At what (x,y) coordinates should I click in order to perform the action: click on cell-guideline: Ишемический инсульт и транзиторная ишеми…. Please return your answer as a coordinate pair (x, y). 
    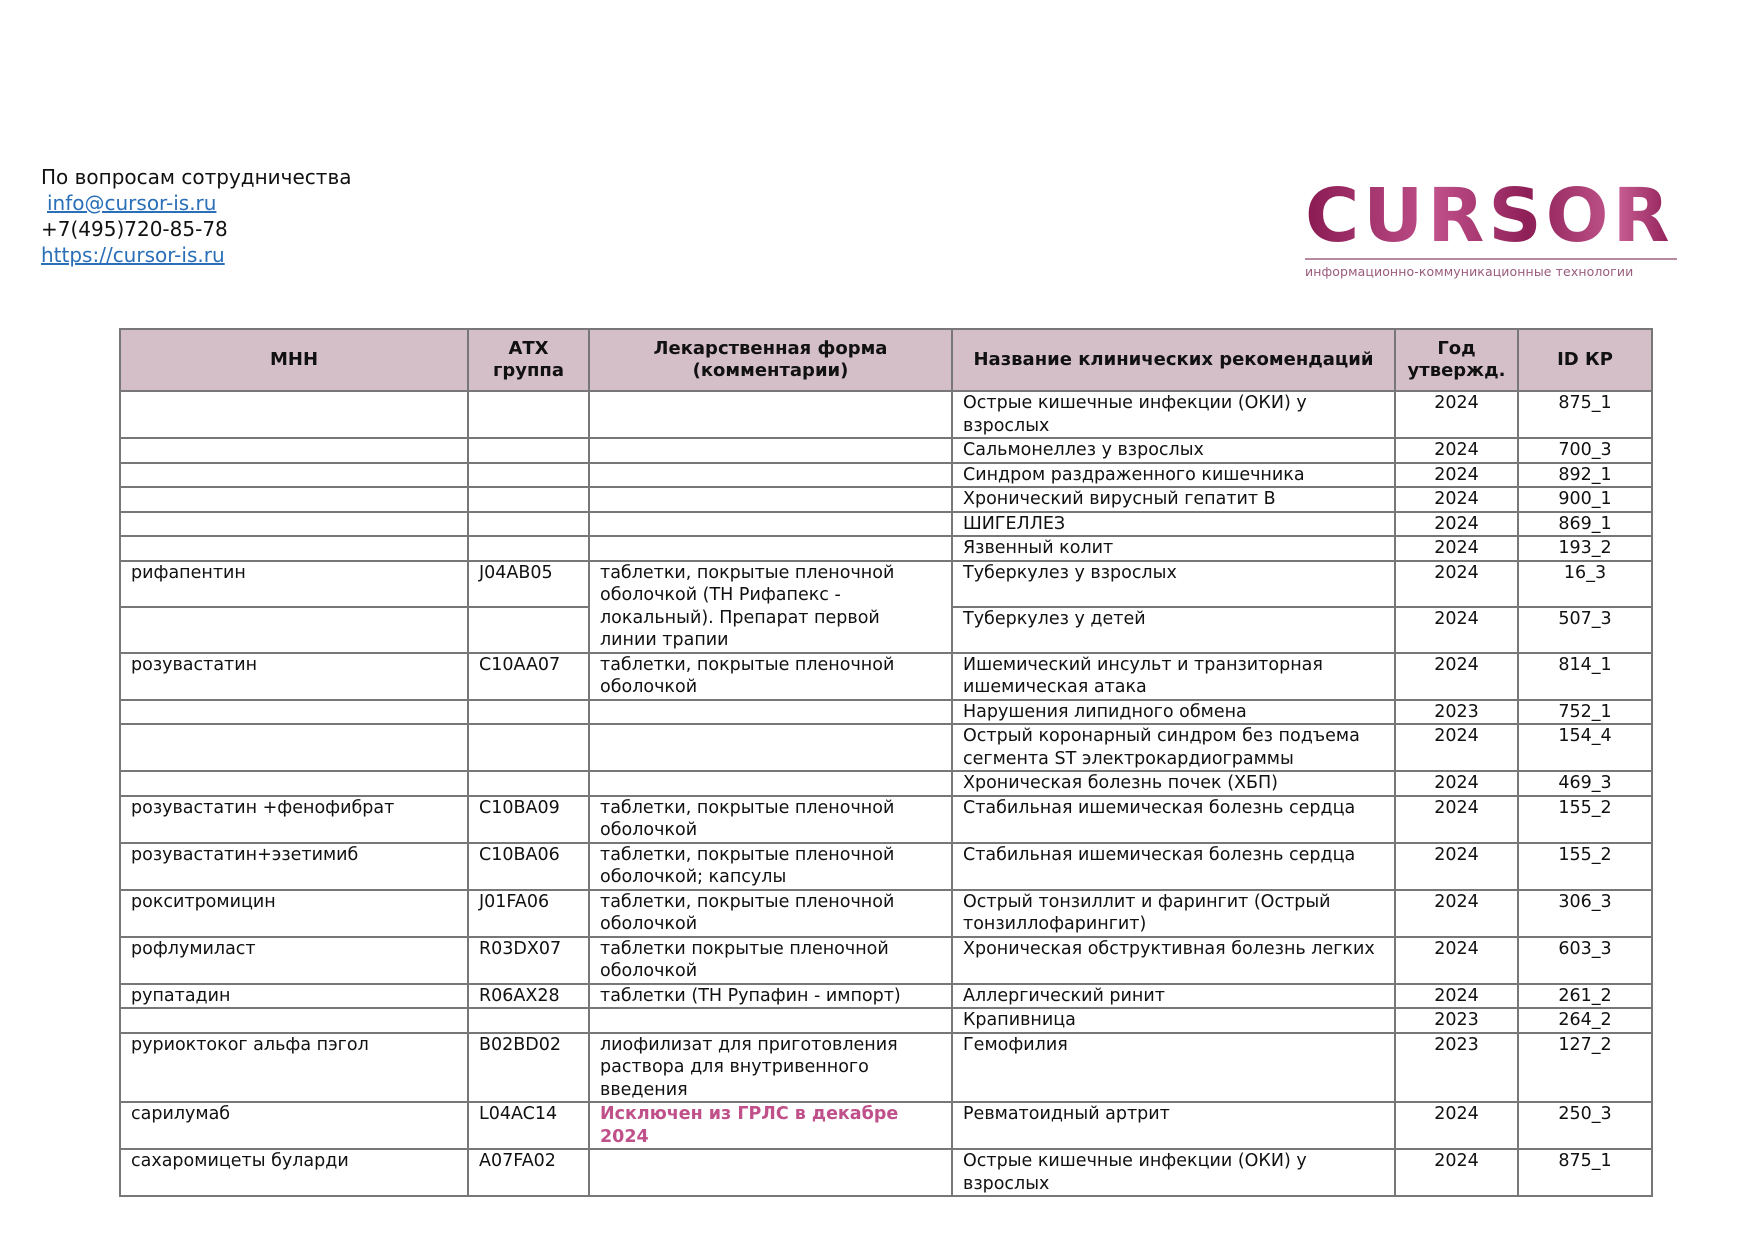
    Looking at the image, I should click on (1173, 676).